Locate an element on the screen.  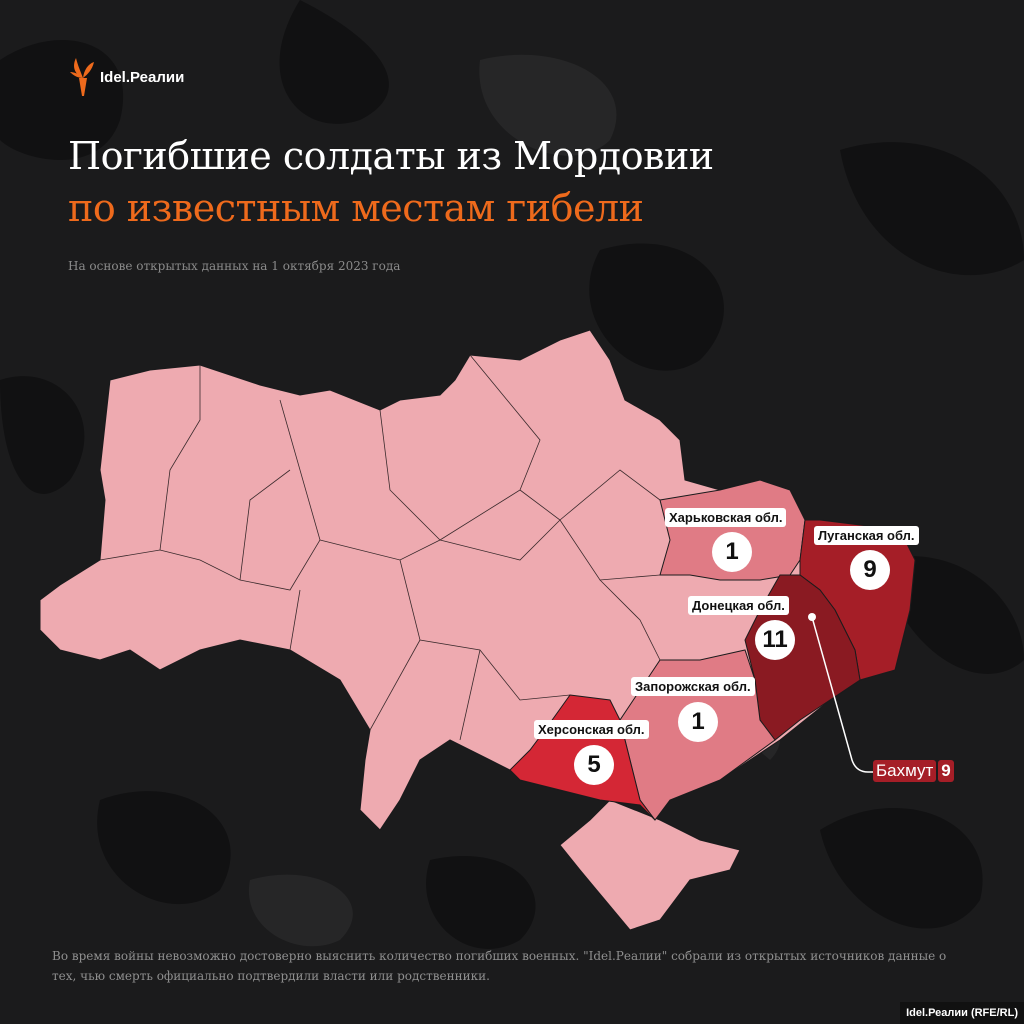
crimea is located at coordinates (650, 865).